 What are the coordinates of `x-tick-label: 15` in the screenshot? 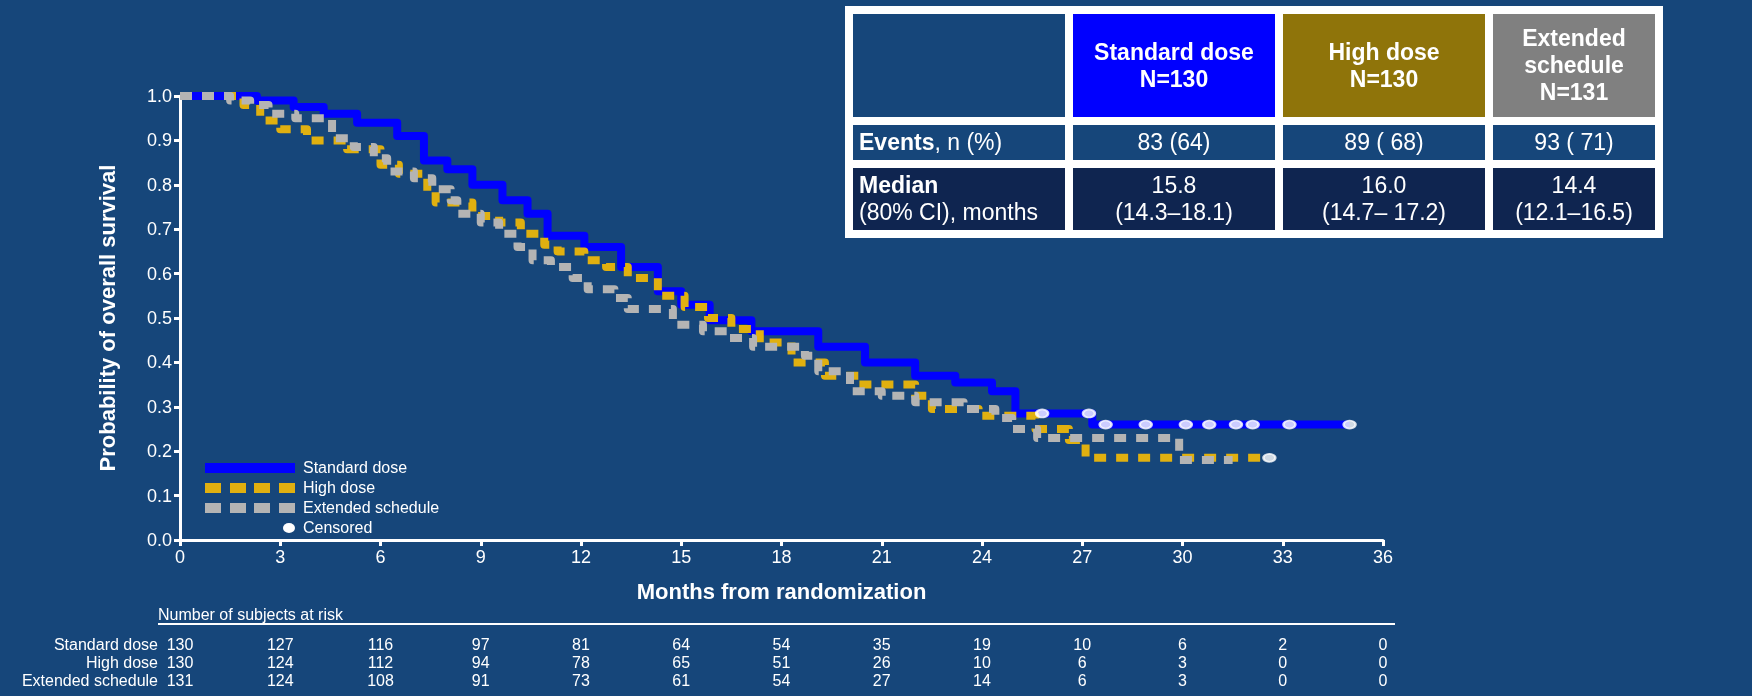 It's located at (681, 557).